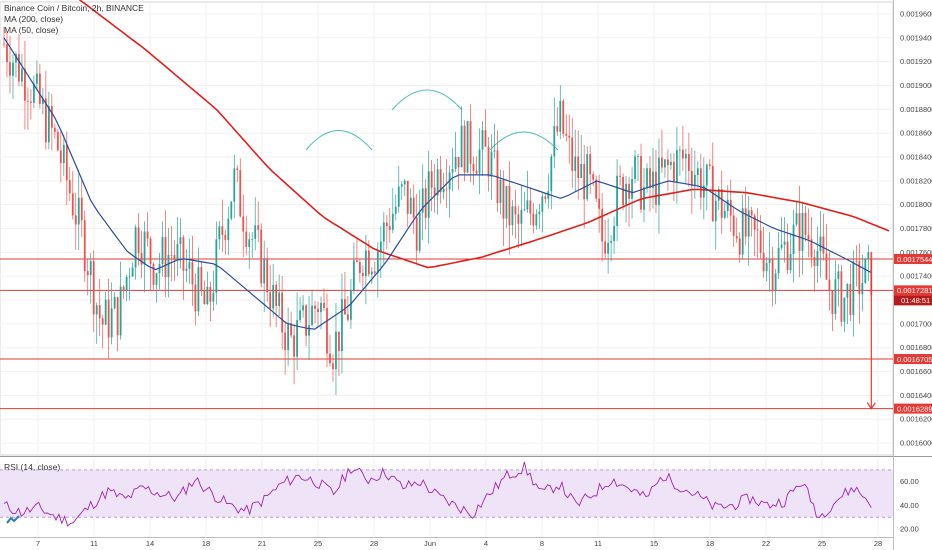  I want to click on x-tick-label: 22, so click(766, 543).